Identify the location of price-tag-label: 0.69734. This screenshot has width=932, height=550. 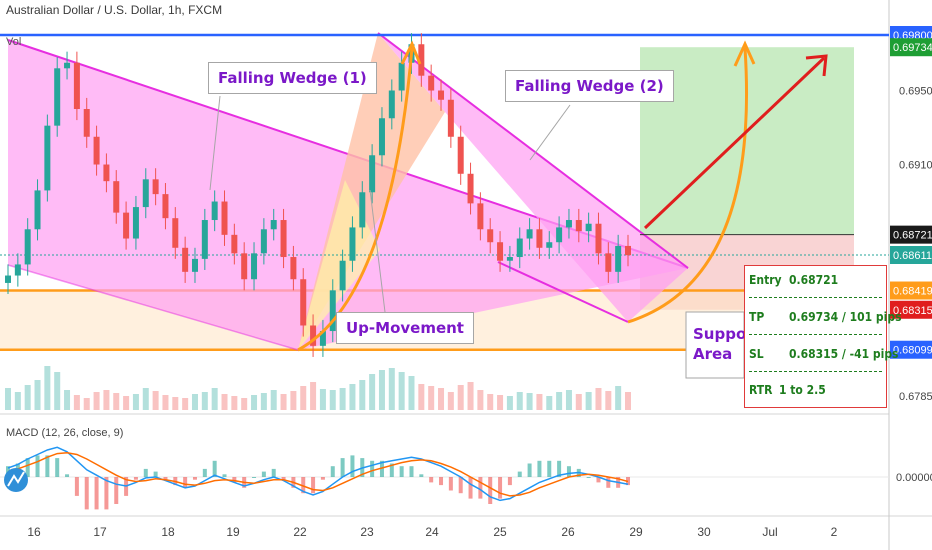
(912, 48).